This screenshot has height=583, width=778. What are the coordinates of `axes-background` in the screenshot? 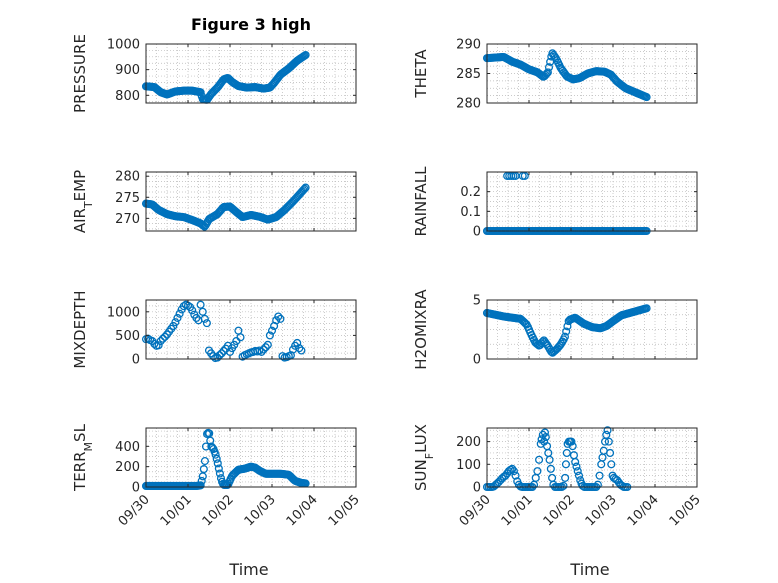 It's located at (251, 457).